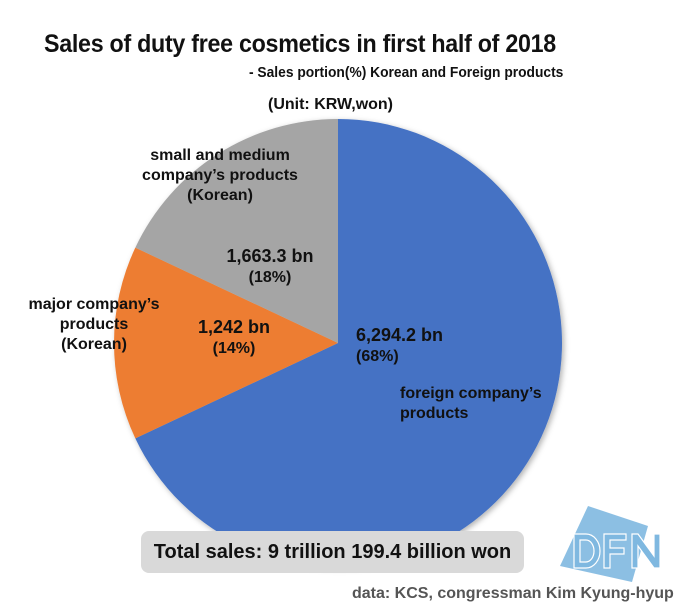 Image resolution: width=679 pixels, height=608 pixels. I want to click on percent-text: (18%), so click(270, 277).